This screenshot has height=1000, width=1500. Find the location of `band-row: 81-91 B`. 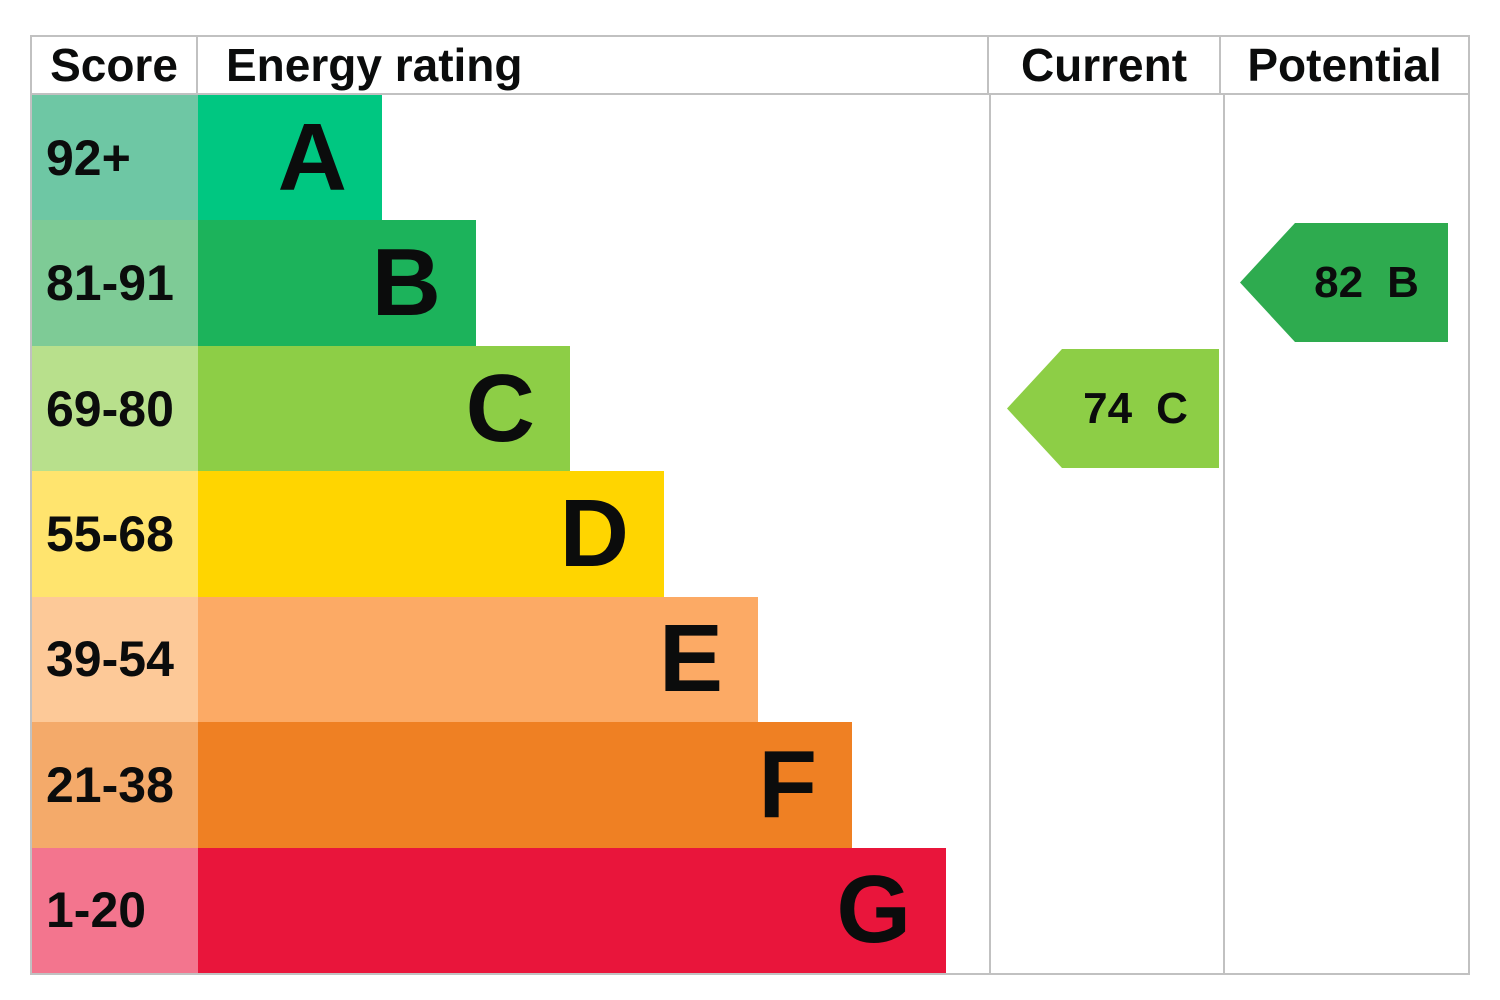

band-row: 81-91 B is located at coordinates (750, 283).